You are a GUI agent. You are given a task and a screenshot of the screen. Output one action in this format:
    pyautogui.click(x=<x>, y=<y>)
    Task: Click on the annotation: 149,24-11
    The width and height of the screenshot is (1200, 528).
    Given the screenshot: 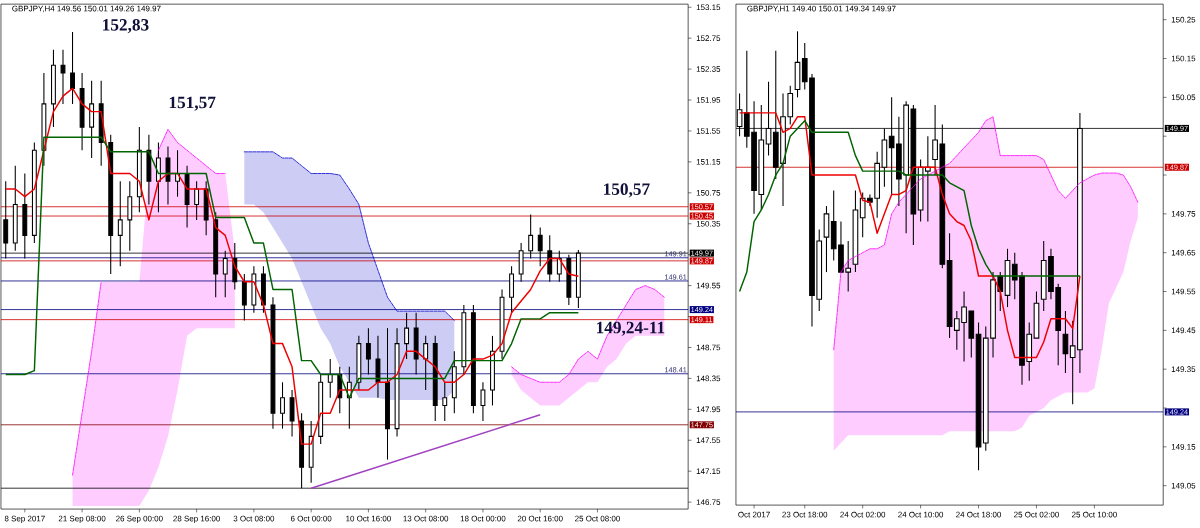 What is the action you would take?
    pyautogui.click(x=630, y=328)
    